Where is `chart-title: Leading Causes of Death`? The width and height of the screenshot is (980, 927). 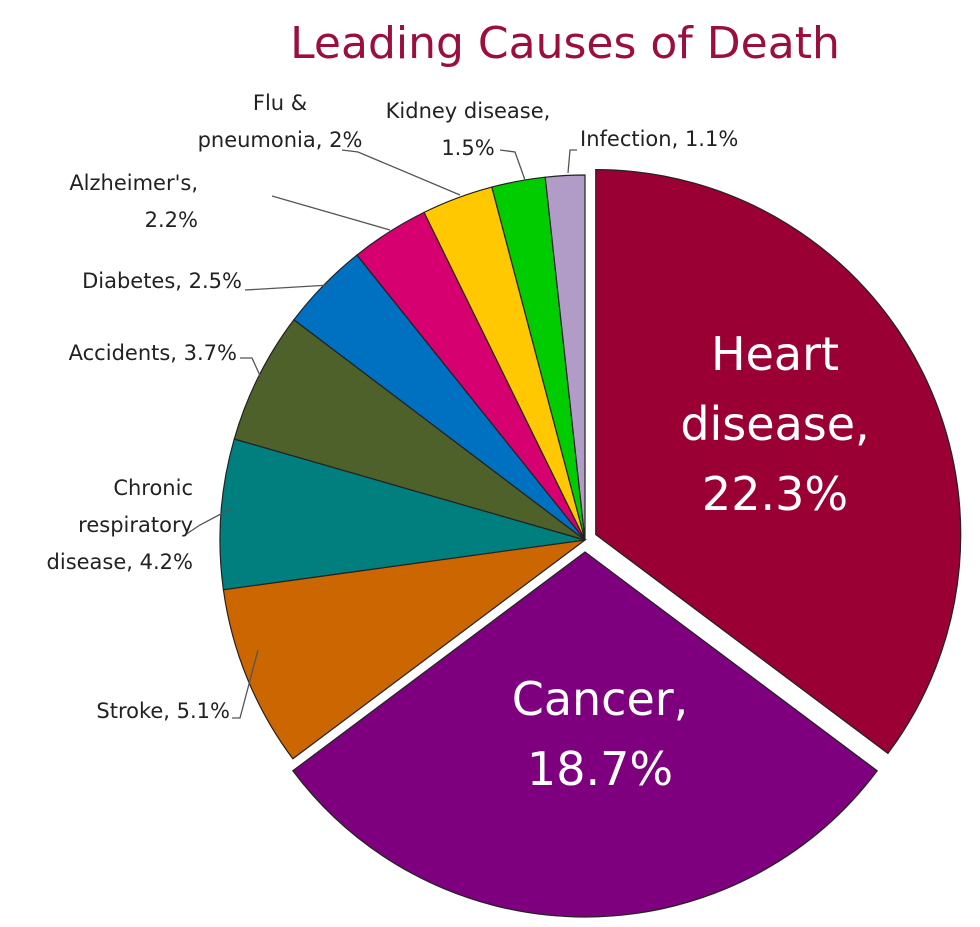
chart-title: Leading Causes of Death is located at coordinates (565, 43).